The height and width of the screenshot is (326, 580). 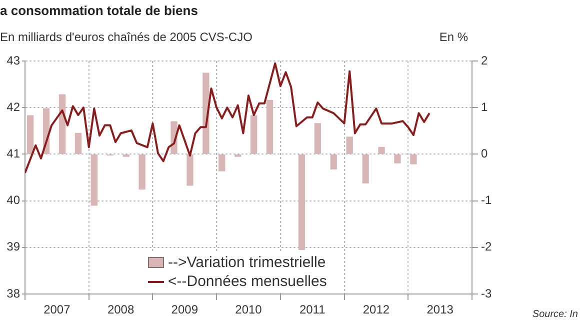 What do you see at coordinates (184, 309) in the screenshot?
I see `x-tick-label: 2009` at bounding box center [184, 309].